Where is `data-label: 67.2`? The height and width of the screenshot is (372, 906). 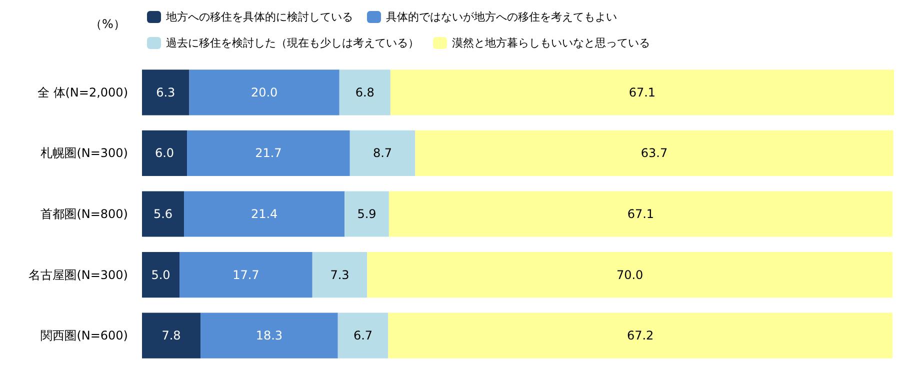
data-label: 67.2 is located at coordinates (640, 335).